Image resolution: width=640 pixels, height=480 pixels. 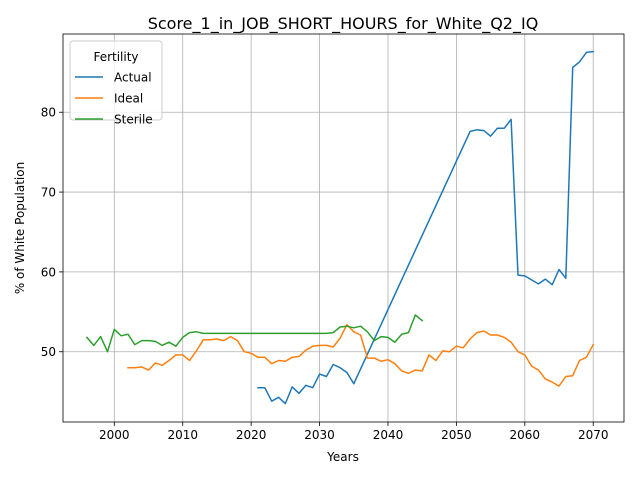 I want to click on y-tick-label: 70, so click(x=48, y=193).